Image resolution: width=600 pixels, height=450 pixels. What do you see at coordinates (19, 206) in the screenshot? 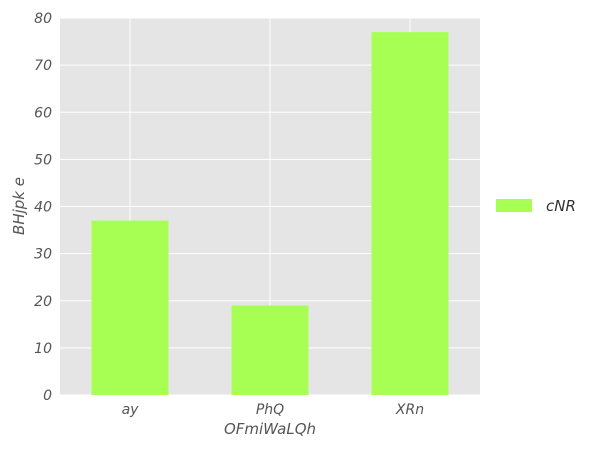
I see `y-axis-label: BHjpk e` at bounding box center [19, 206].